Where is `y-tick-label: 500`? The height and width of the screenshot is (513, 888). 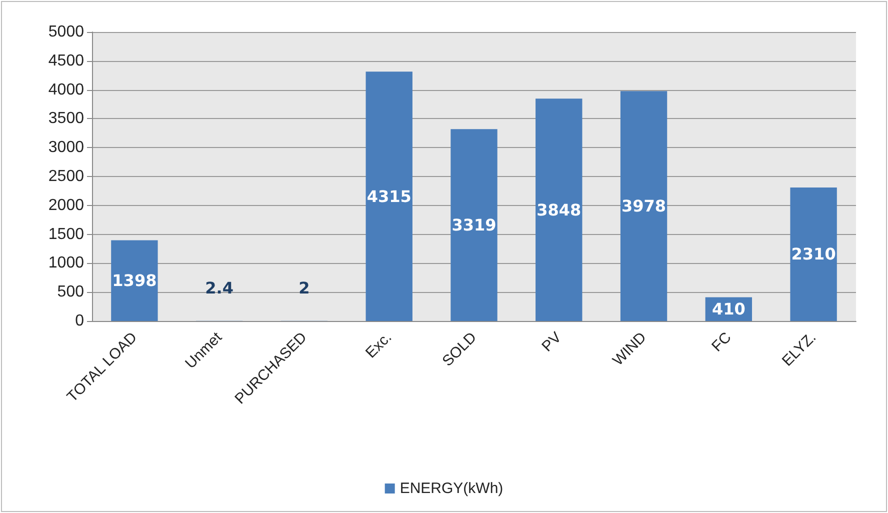
y-tick-label: 500 is located at coordinates (70, 292).